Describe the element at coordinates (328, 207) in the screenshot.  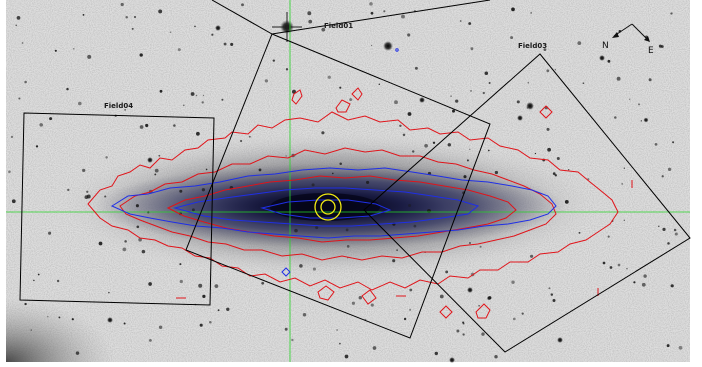
I see `center-outer-circle` at that location.